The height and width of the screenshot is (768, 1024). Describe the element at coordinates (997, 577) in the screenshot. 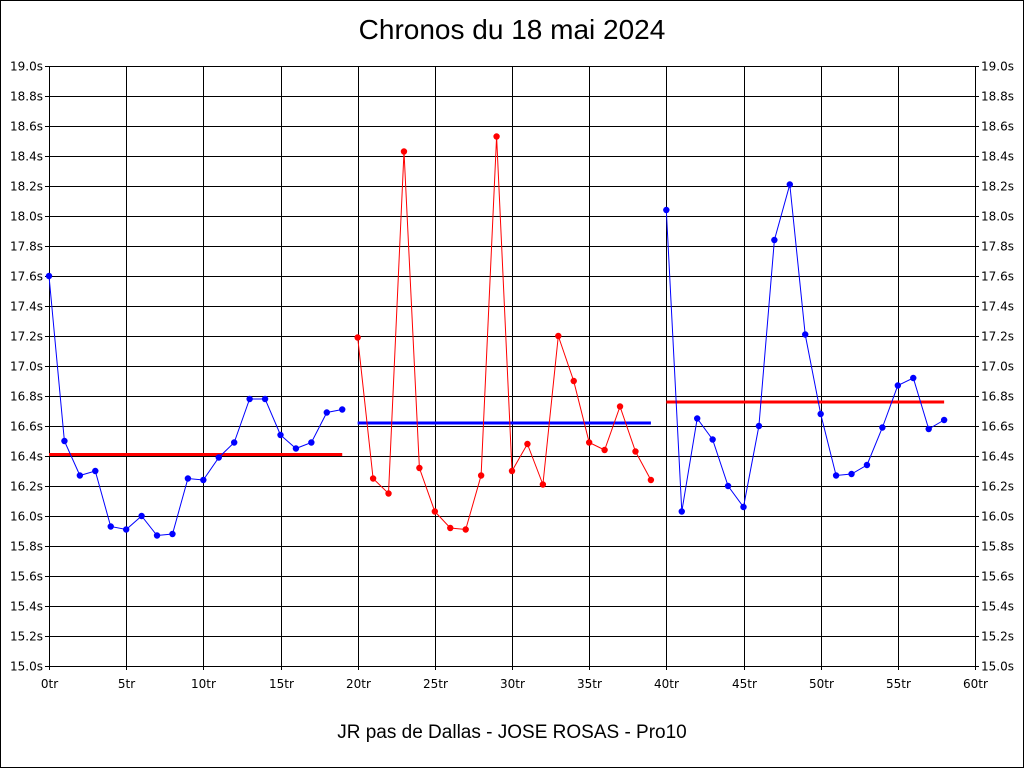

I see `y-tick-label-right: 15.6s` at that location.